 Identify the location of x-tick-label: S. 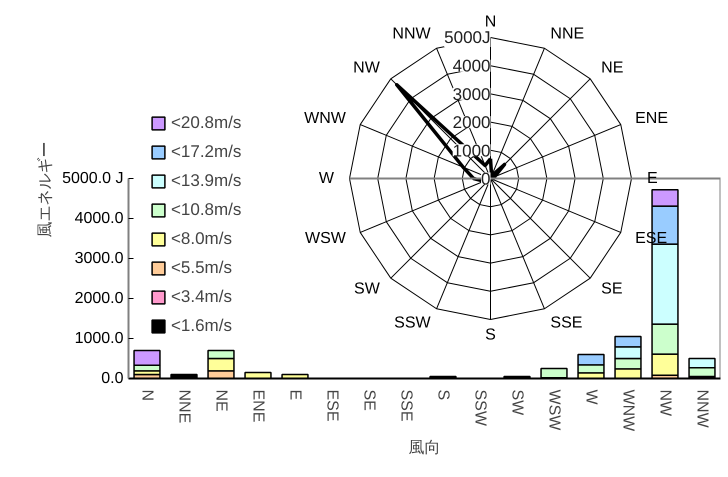
(443, 395).